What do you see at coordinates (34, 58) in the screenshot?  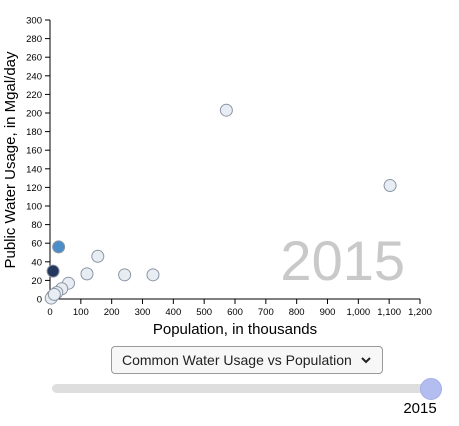 I see `y-tick-label: 260` at bounding box center [34, 58].